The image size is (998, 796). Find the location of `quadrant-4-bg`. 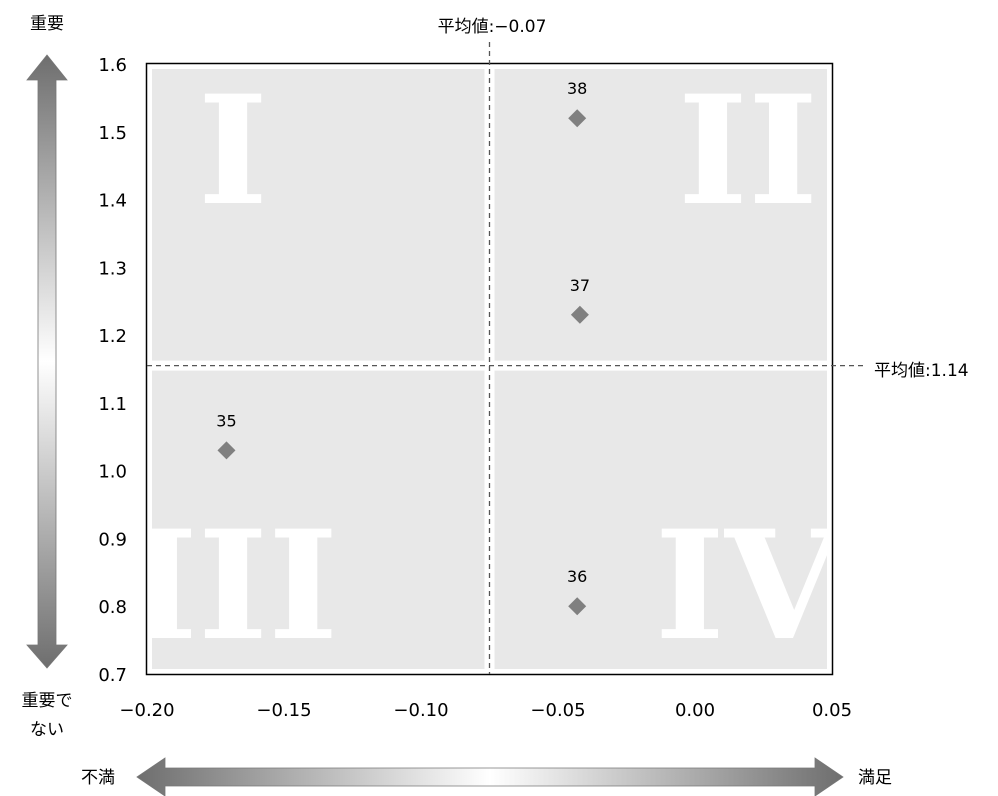

quadrant-4-bg is located at coordinates (660, 519).